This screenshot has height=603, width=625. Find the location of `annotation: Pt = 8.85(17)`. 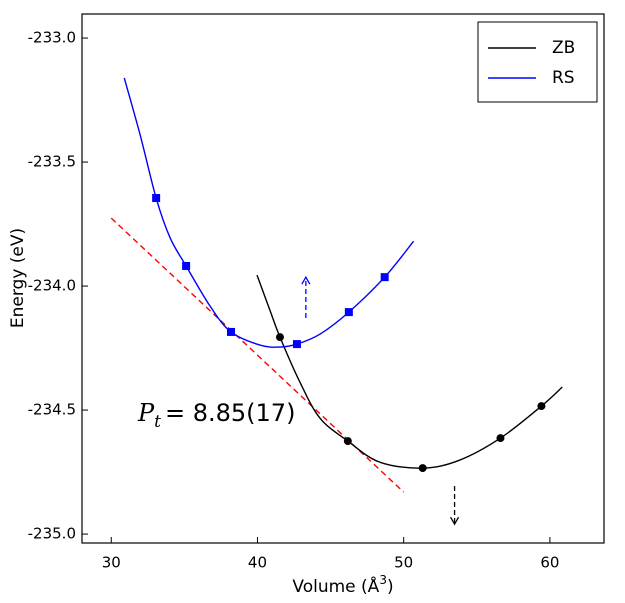

annotation: Pt = 8.85(17) is located at coordinates (216, 415).